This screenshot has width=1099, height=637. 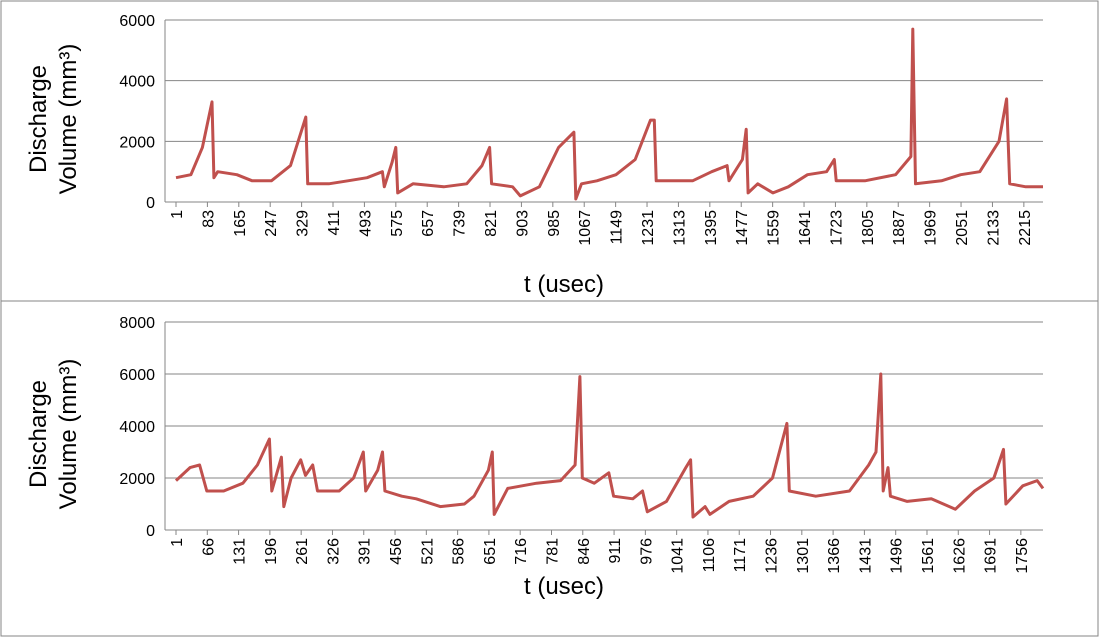 I want to click on x-tick-label: 329, so click(x=303, y=223).